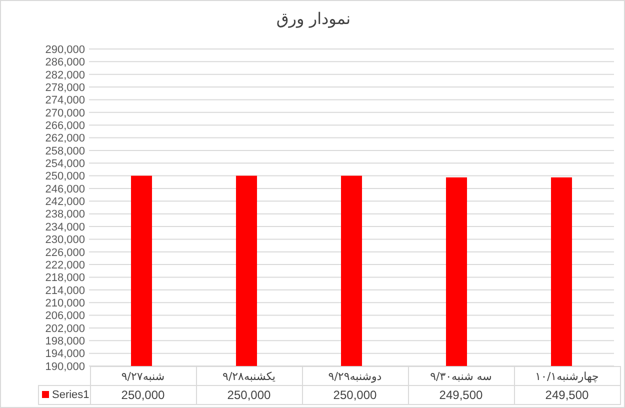  I want to click on x-tick-label: سه شنبه۹/۳۰, so click(461, 376).